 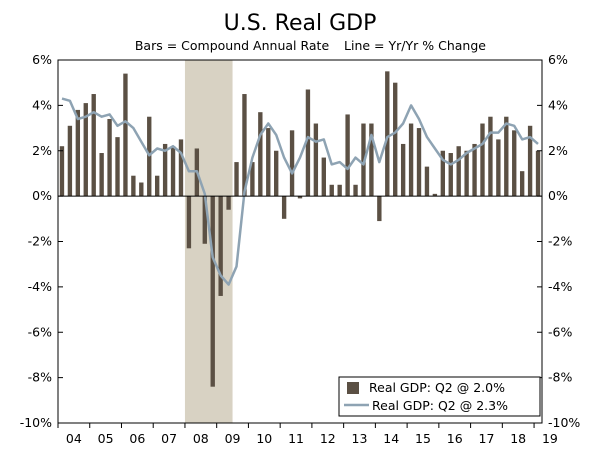 I want to click on y-tick-label-left: -4%, so click(x=40, y=286).